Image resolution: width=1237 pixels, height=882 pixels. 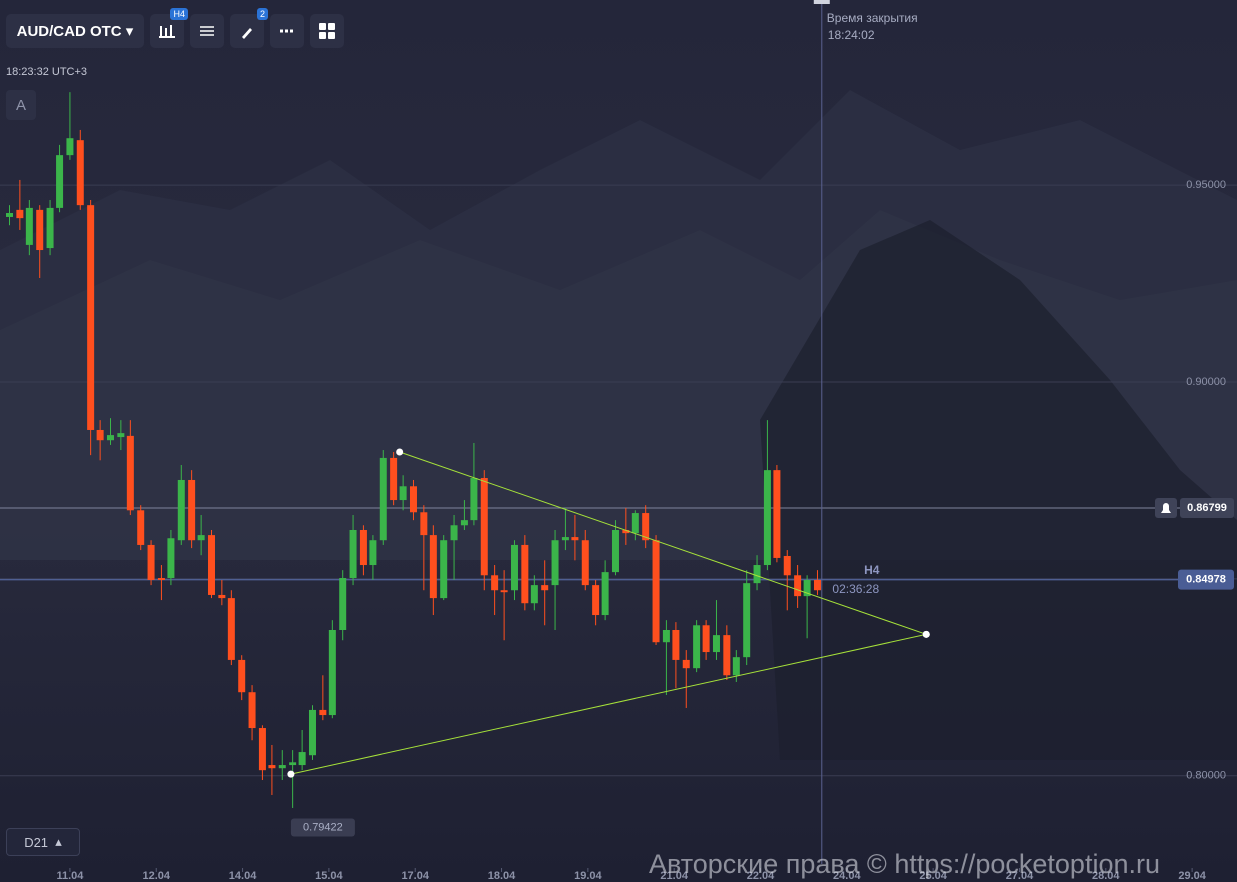 What do you see at coordinates (243, 876) in the screenshot?
I see `x-tick-label: 14.04` at bounding box center [243, 876].